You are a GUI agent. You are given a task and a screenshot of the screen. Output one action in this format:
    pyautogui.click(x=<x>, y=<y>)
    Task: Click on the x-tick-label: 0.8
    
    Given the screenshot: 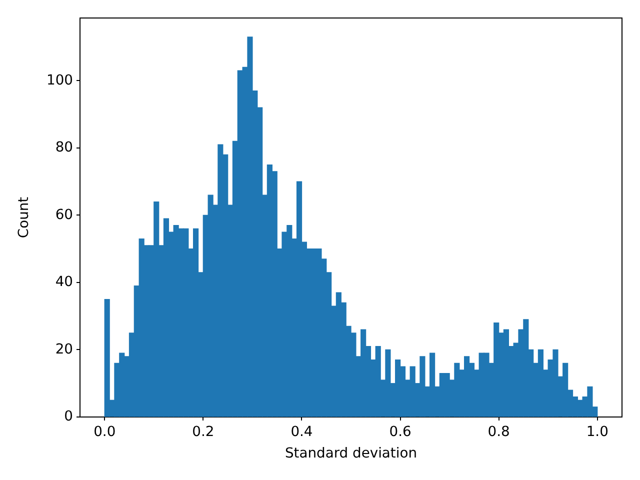 What is the action you would take?
    pyautogui.click(x=499, y=432)
    